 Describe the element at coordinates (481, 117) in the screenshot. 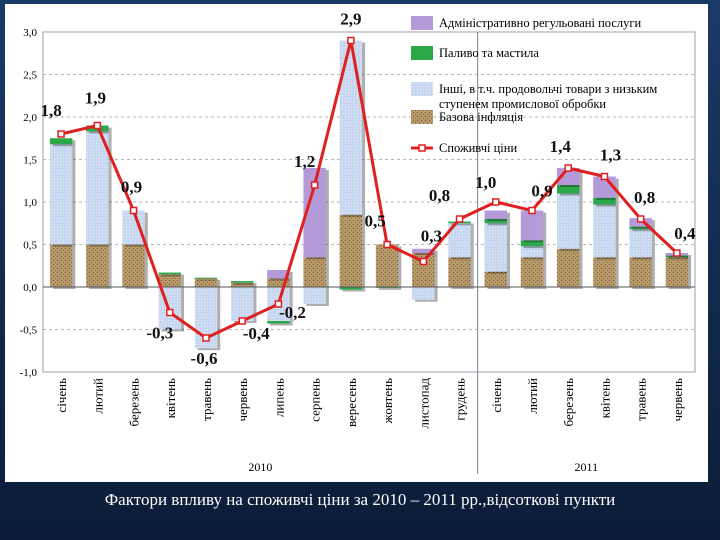

I see `legend-label: Базова інфляція` at that location.